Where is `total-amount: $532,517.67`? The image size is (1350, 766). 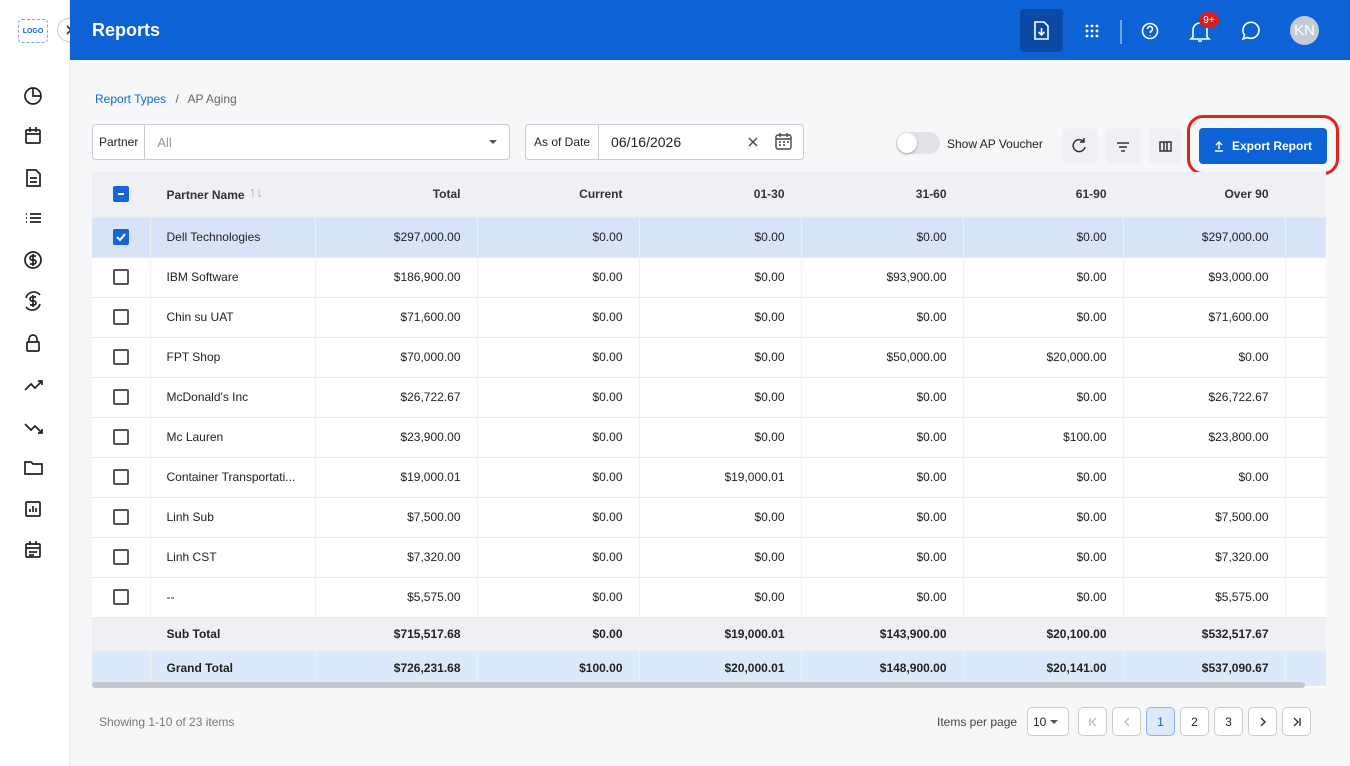
total-amount: $532,517.67 is located at coordinates (1204, 634).